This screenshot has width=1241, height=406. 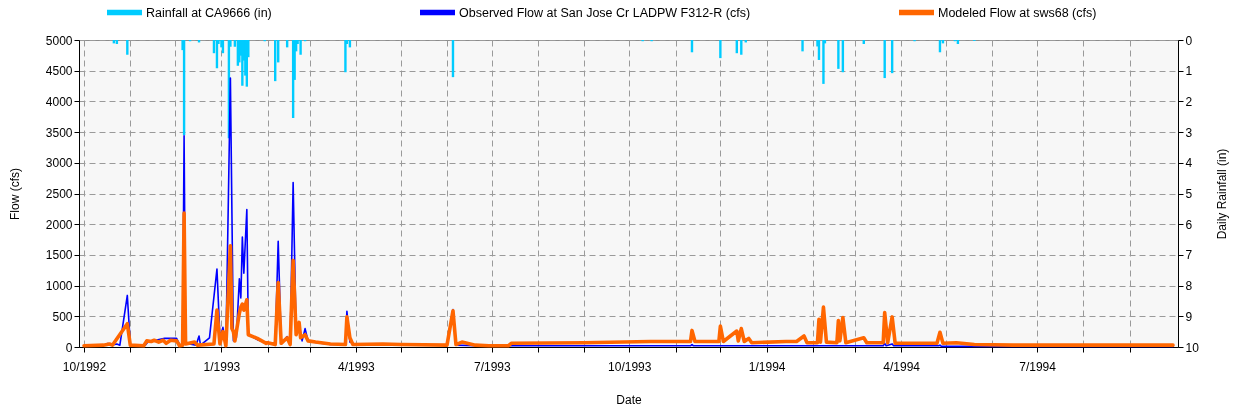 I want to click on y2-tick-label: 4, so click(x=1189, y=163).